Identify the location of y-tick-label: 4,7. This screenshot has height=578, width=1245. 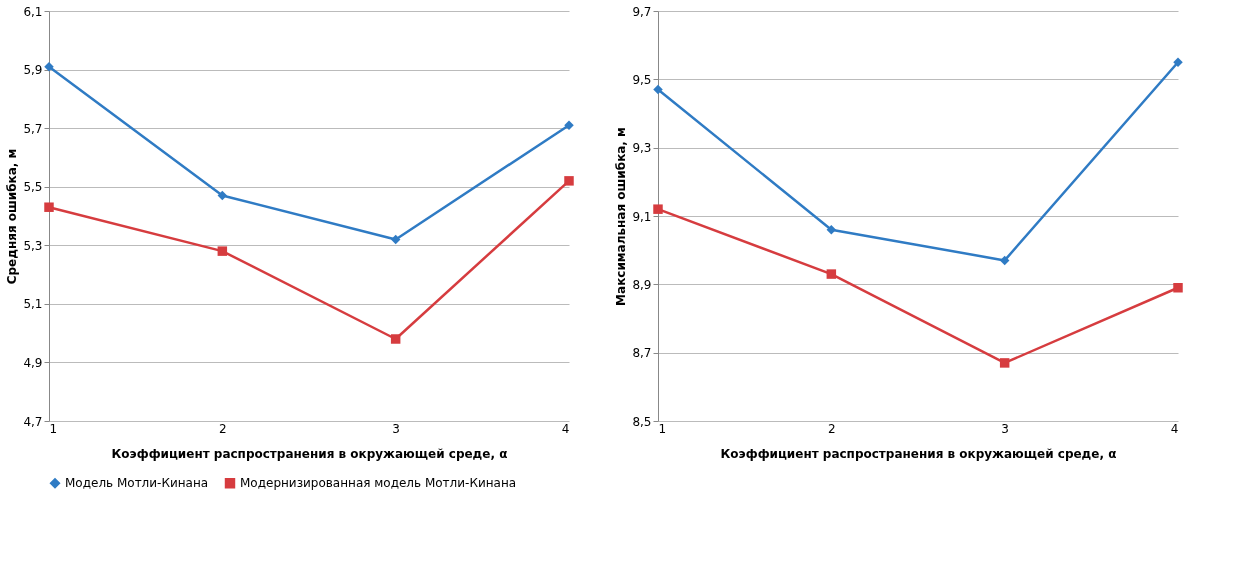
(33, 421).